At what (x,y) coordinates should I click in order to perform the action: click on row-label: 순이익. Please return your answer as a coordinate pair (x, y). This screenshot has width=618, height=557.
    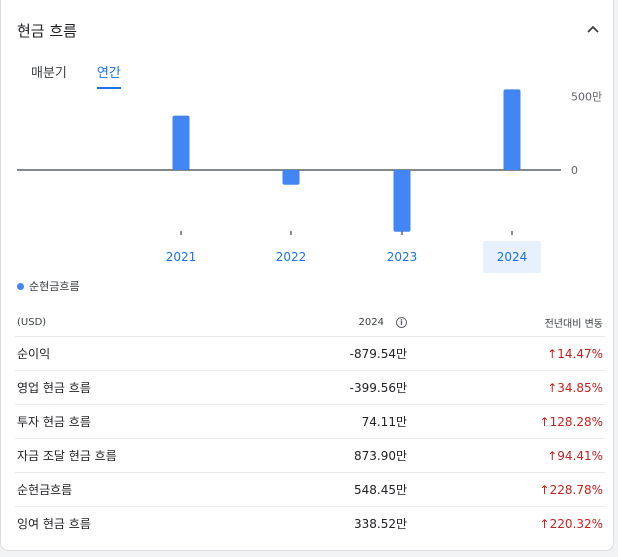
    Looking at the image, I should click on (34, 354).